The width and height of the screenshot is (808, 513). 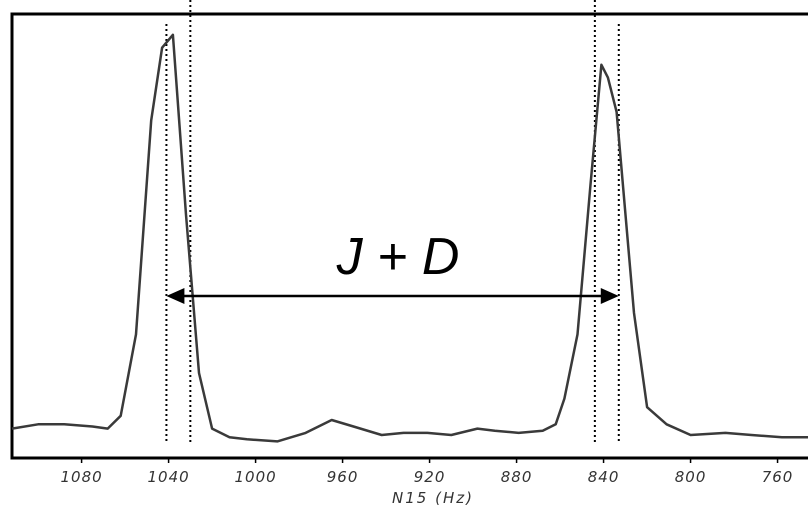 What do you see at coordinates (398, 257) in the screenshot?
I see `annotation-label: J + D` at bounding box center [398, 257].